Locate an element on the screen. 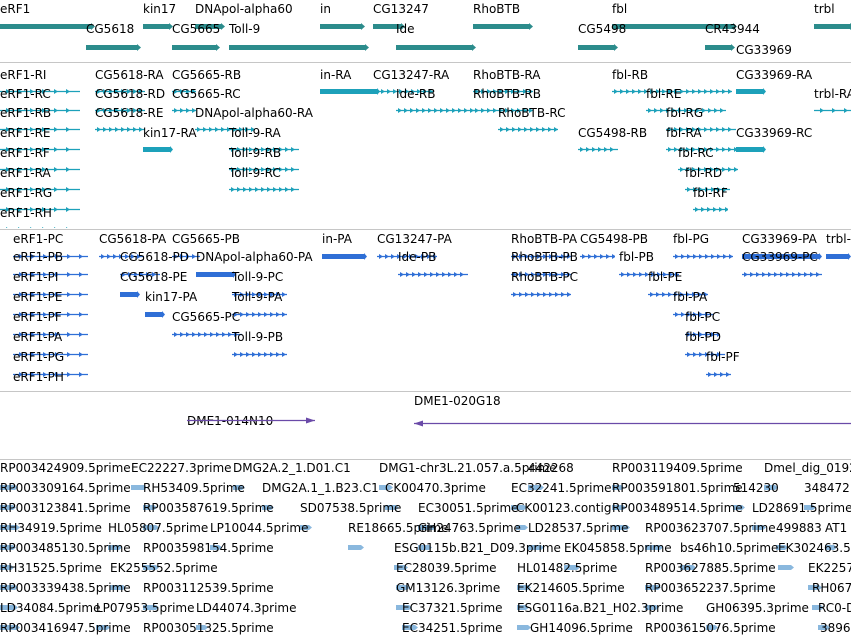 This screenshot has width=851, height=642. gene-feature-label: eRF1 is located at coordinates (15, 9).